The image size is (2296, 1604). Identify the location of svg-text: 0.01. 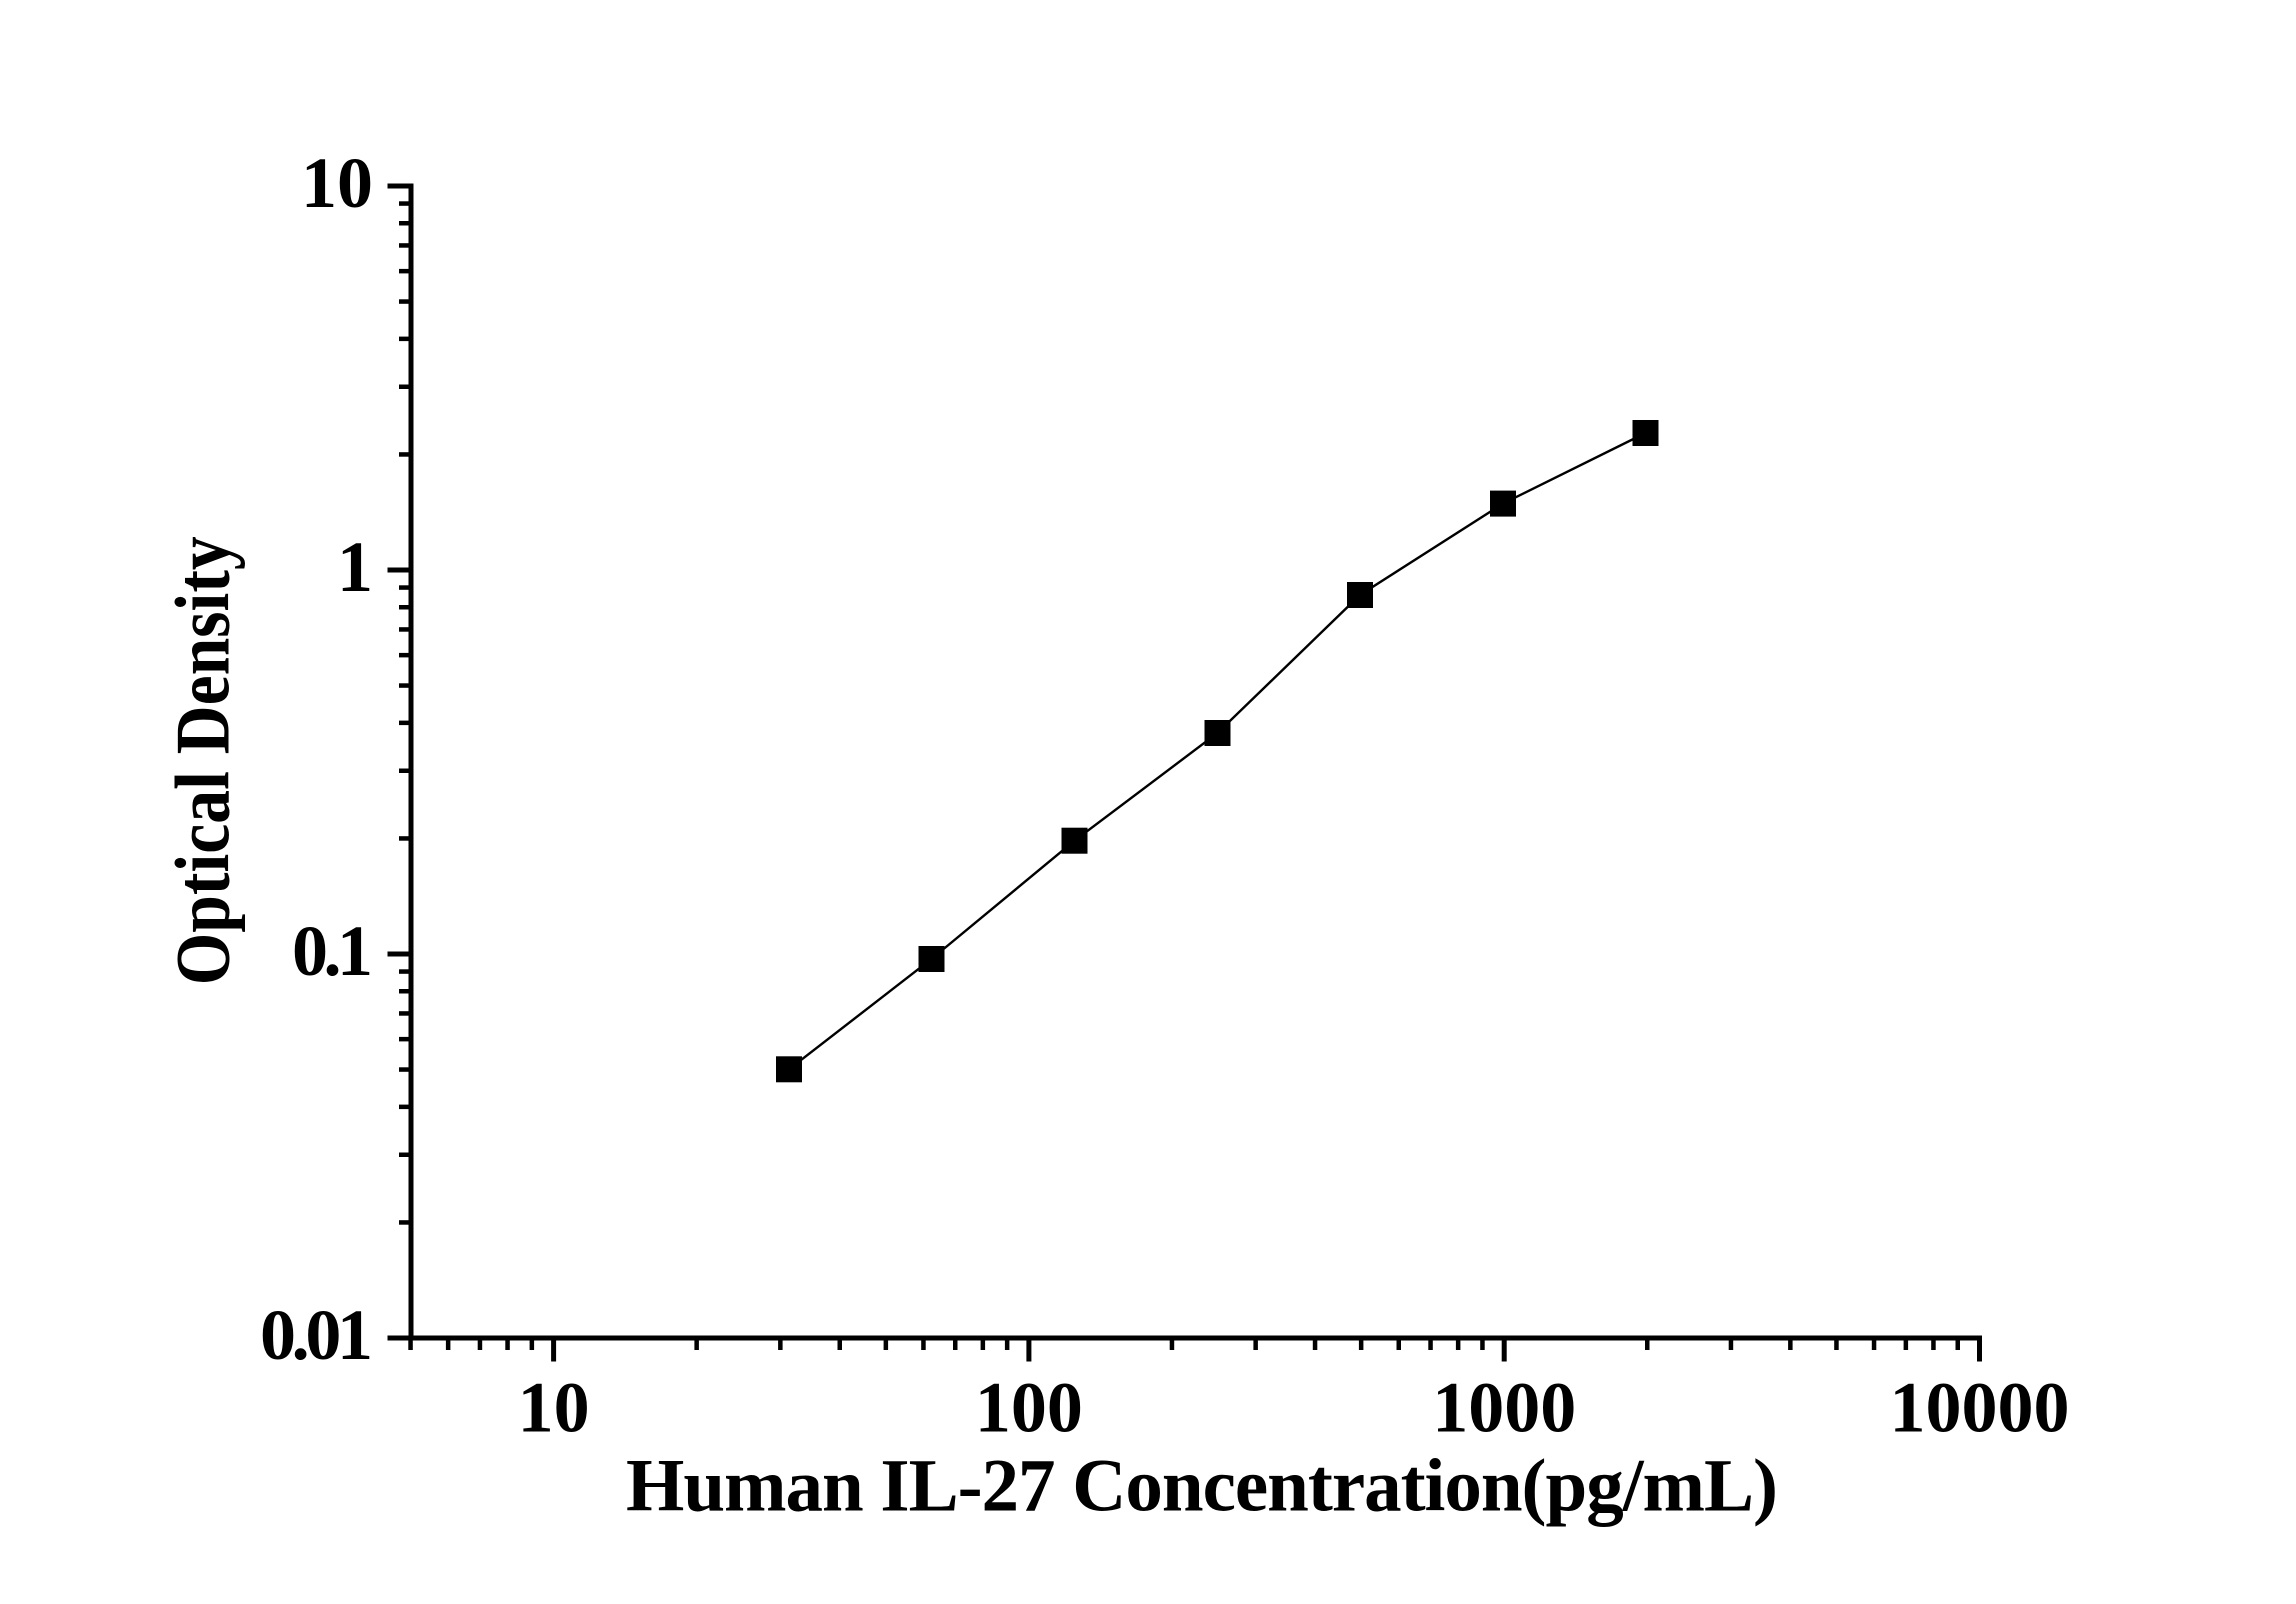
(316, 1335).